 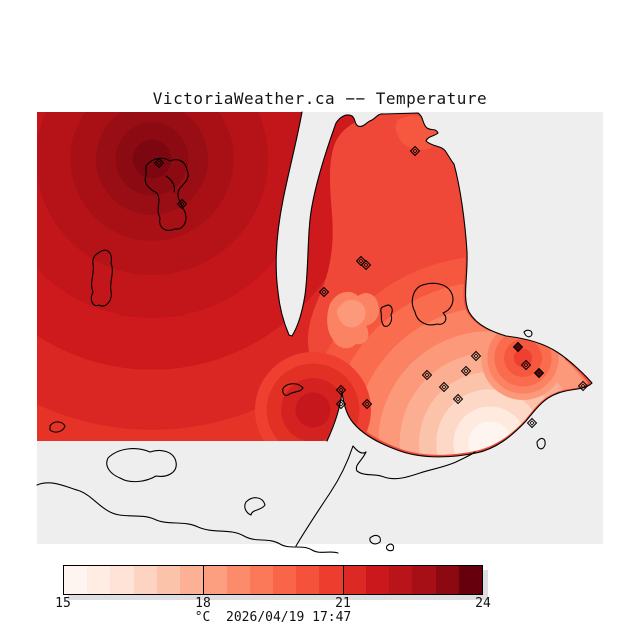 I want to click on coastline-sooke-island, so click(x=141, y=465).